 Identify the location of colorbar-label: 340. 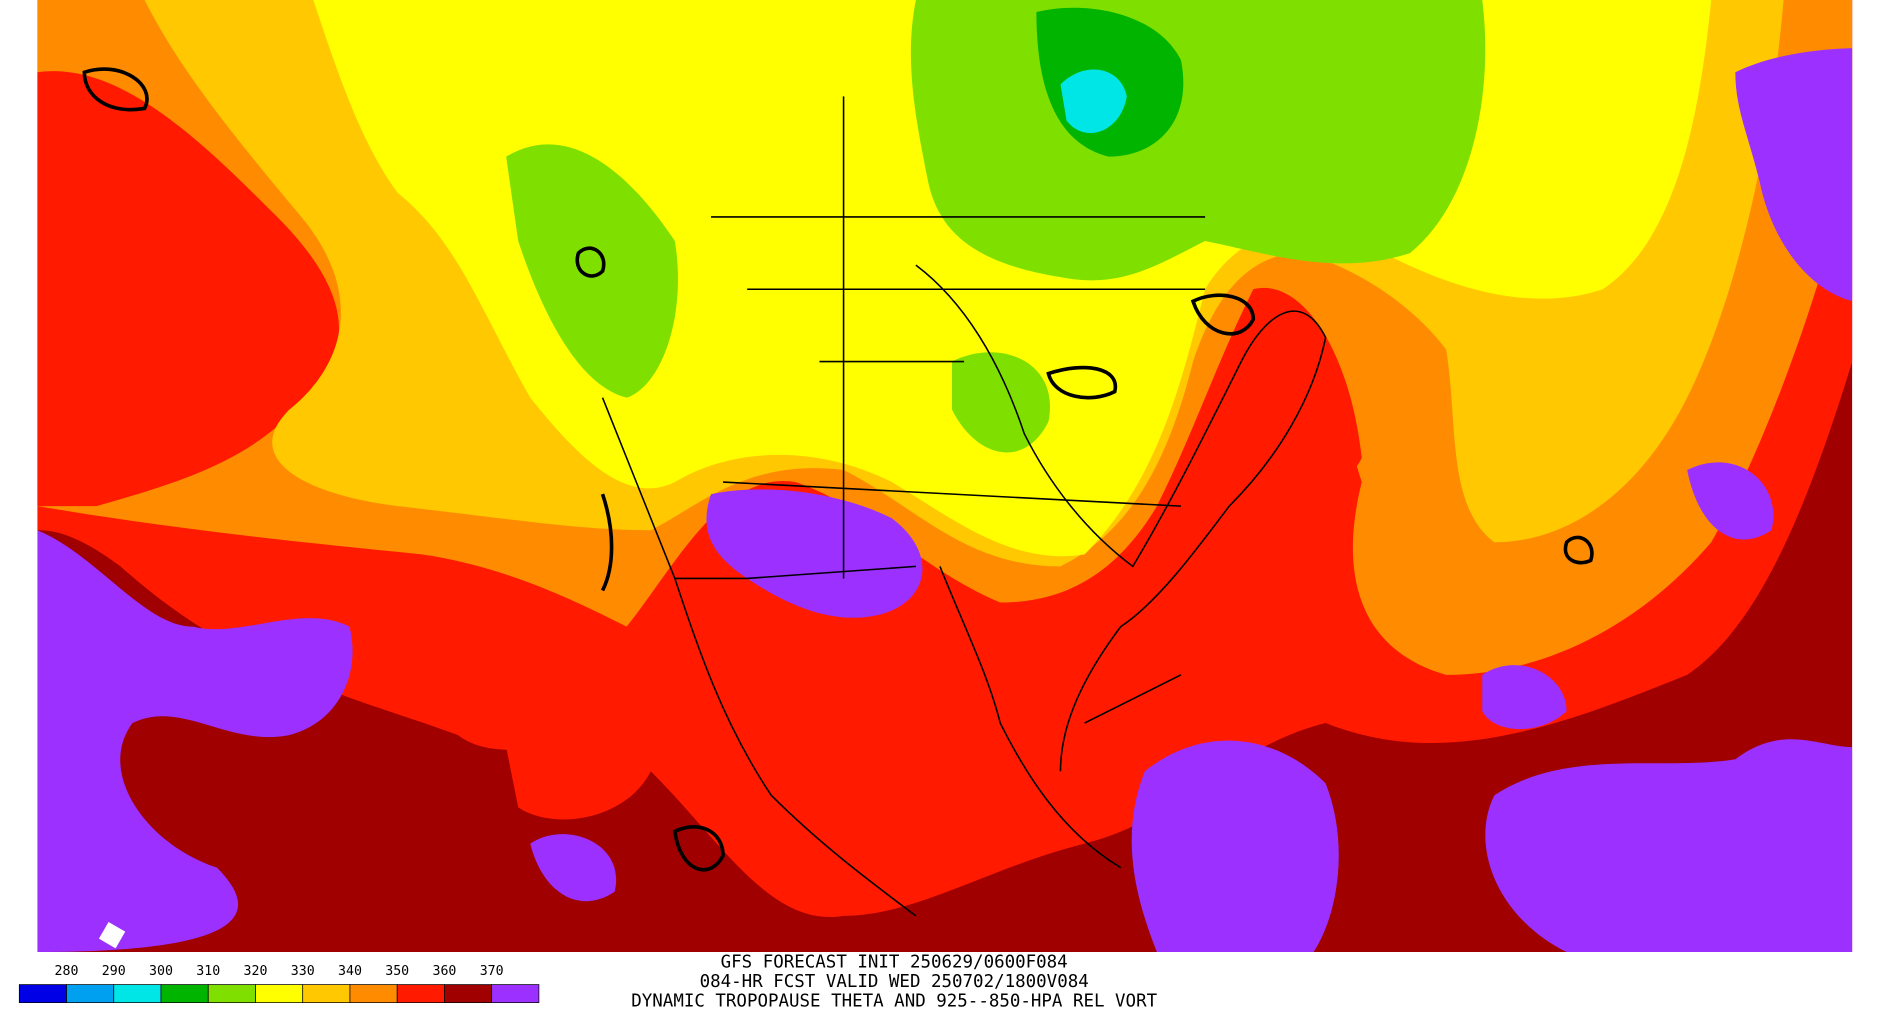
(350, 971).